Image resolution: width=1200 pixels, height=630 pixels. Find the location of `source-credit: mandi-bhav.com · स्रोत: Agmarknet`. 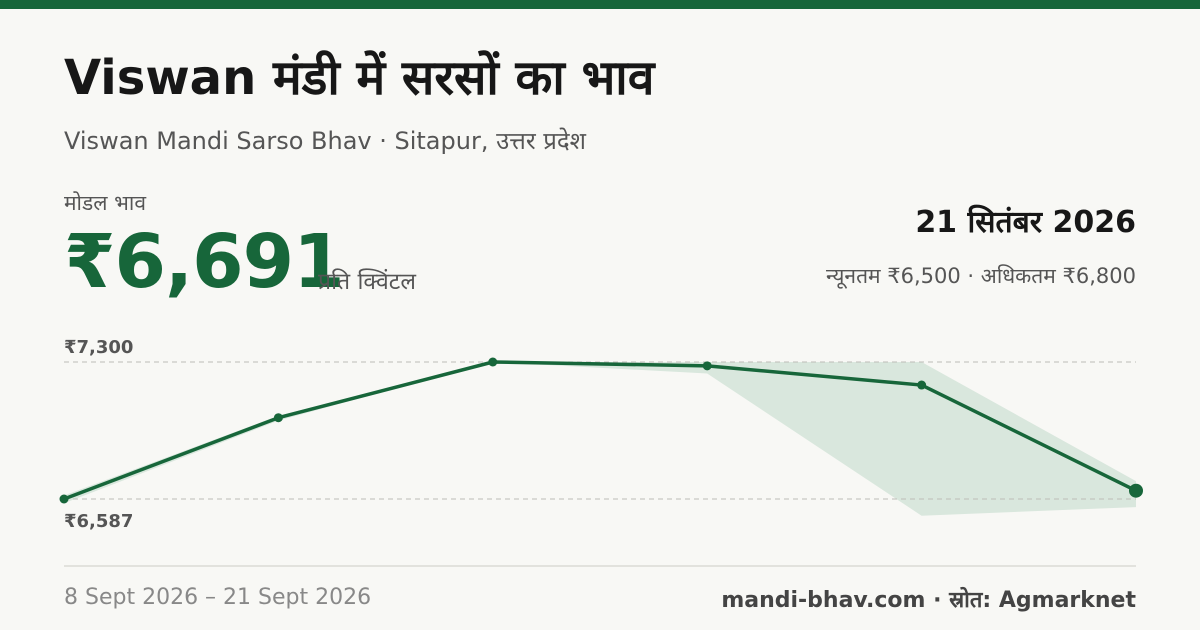

source-credit: mandi-bhav.com · स्रोत: Agmarknet is located at coordinates (928, 600).